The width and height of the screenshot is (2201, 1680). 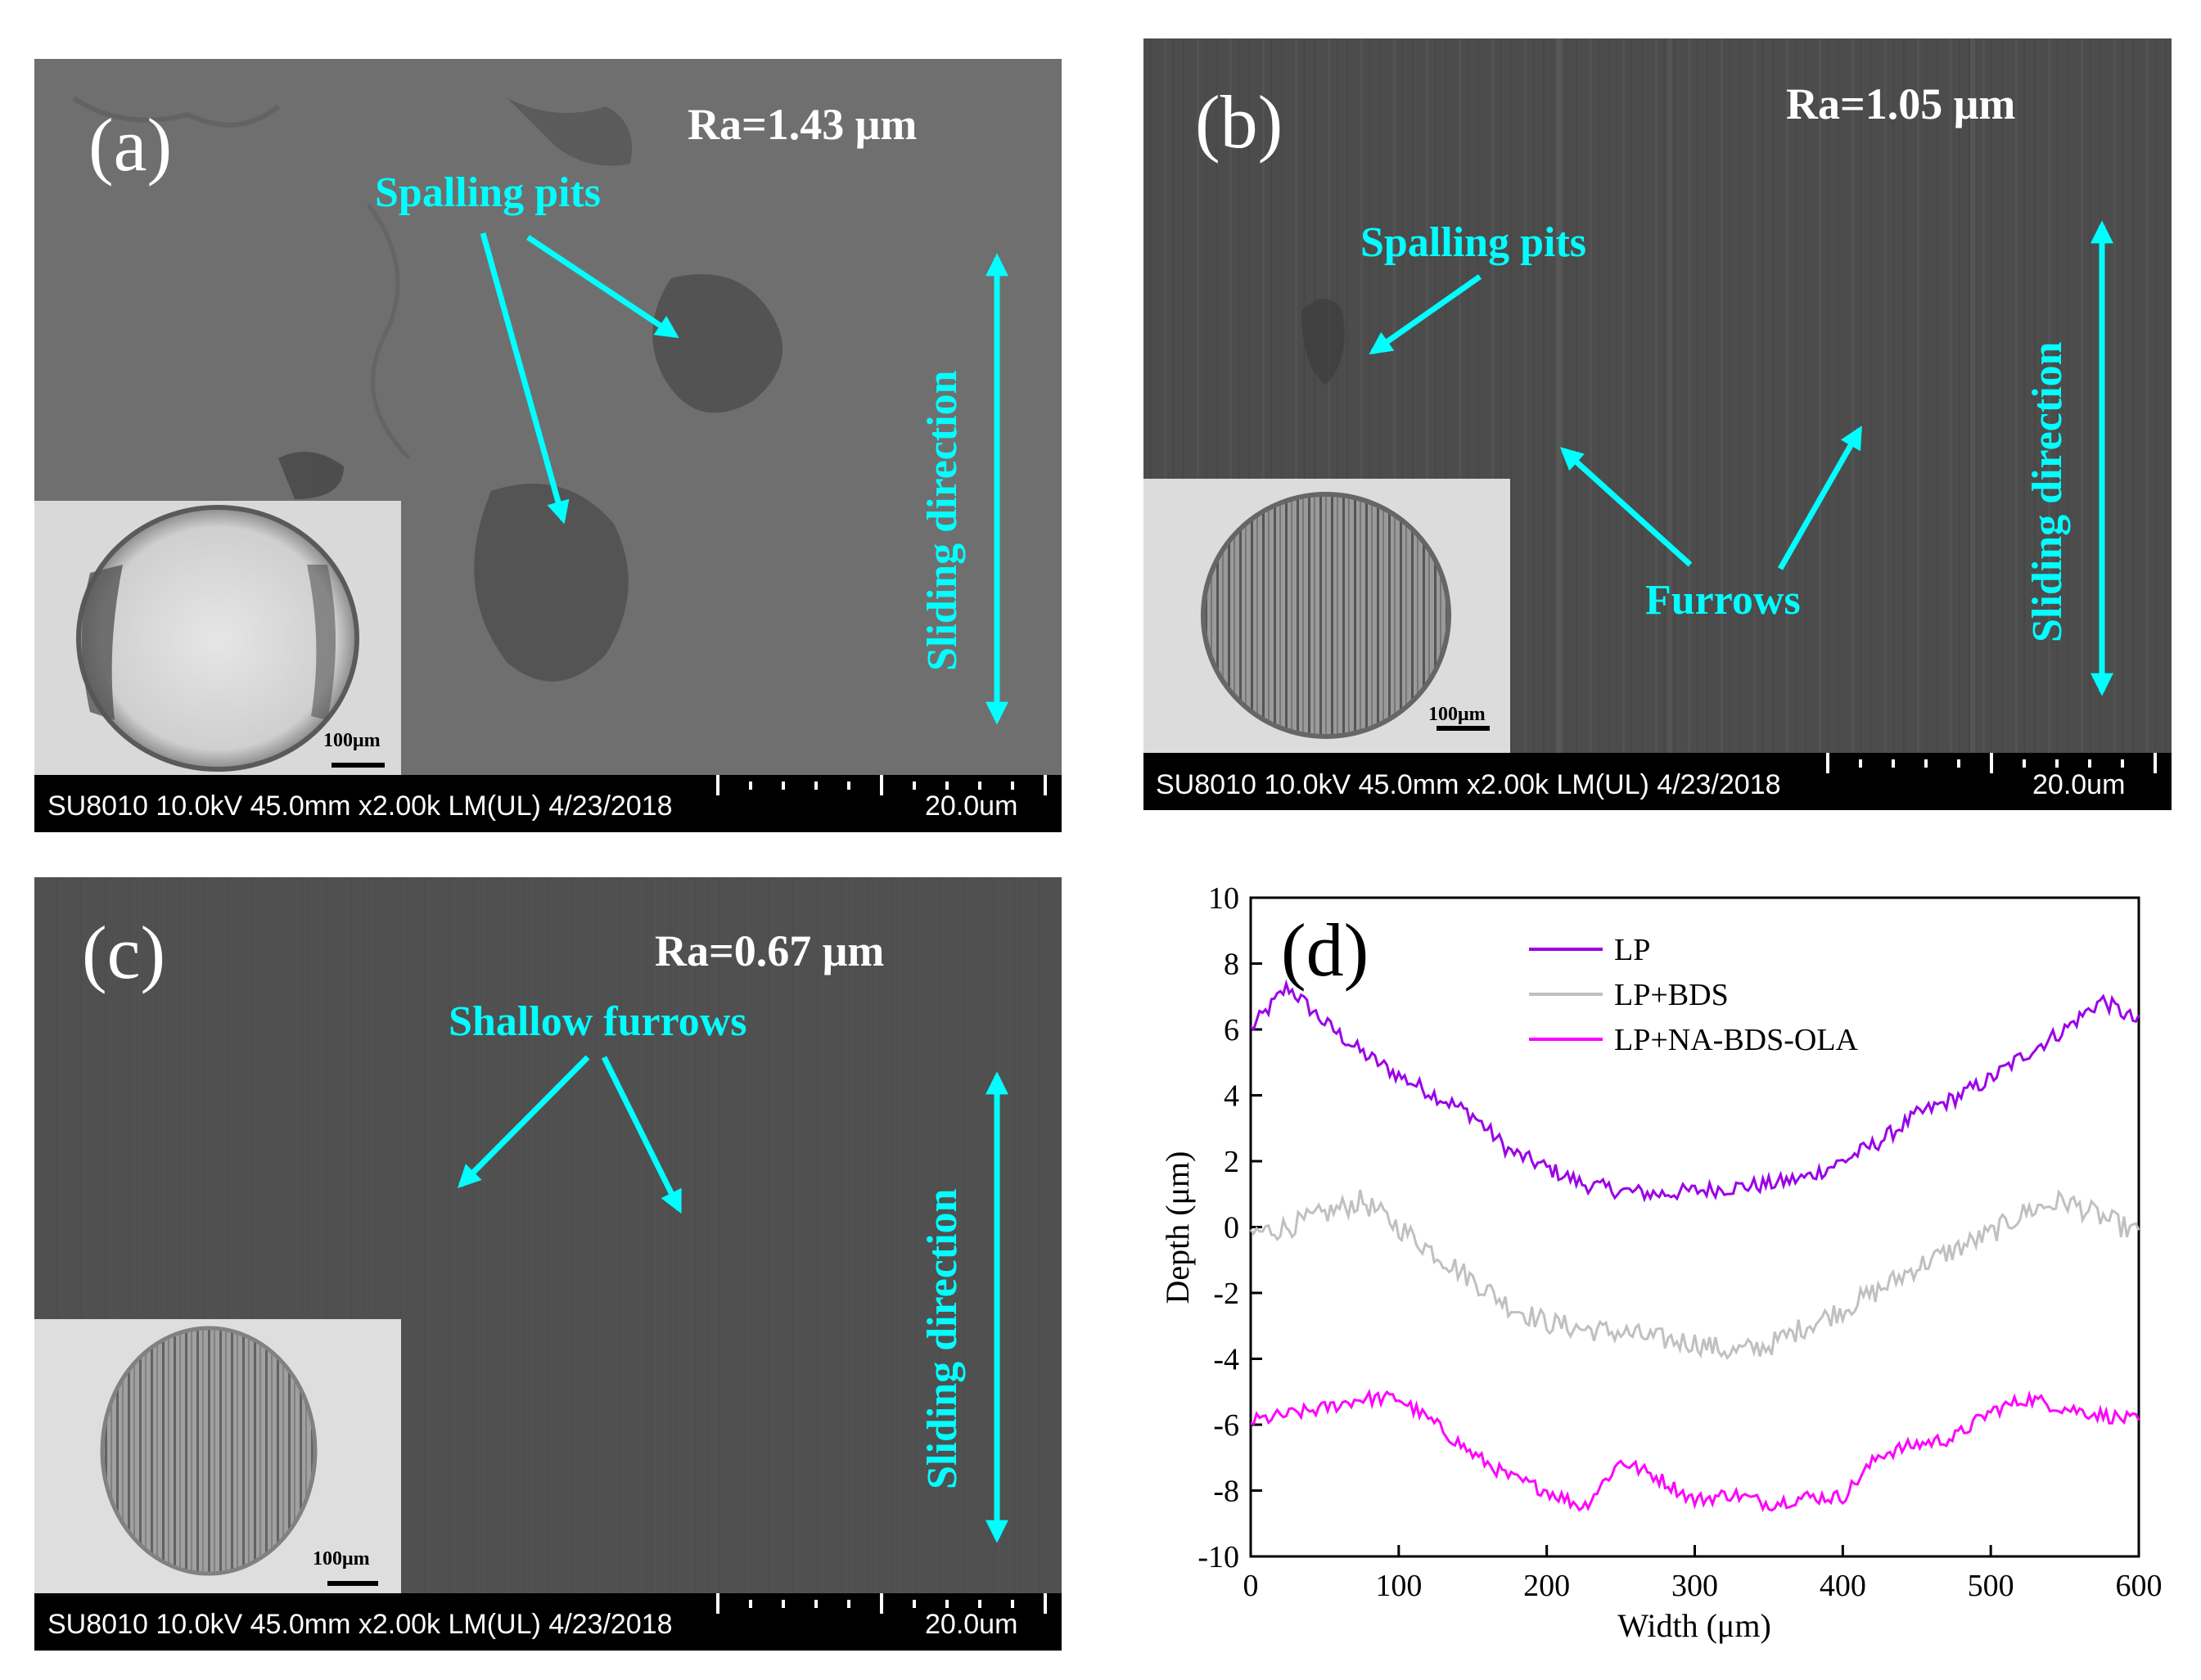 What do you see at coordinates (1736, 1040) in the screenshot?
I see `legend-label: LP+NA-BDS-OLA` at bounding box center [1736, 1040].